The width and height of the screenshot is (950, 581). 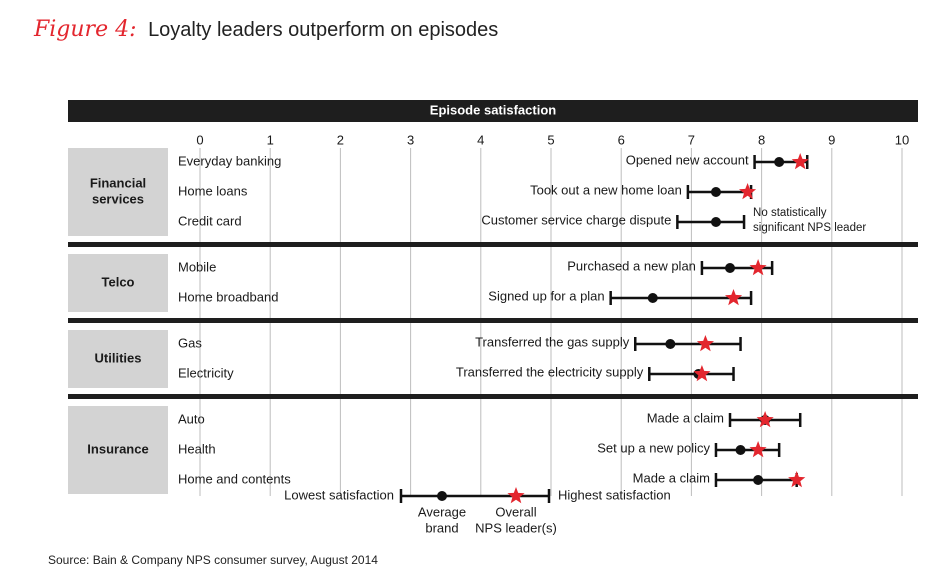 What do you see at coordinates (631, 265) in the screenshot?
I see `episode-label: Purchased a new plan` at bounding box center [631, 265].